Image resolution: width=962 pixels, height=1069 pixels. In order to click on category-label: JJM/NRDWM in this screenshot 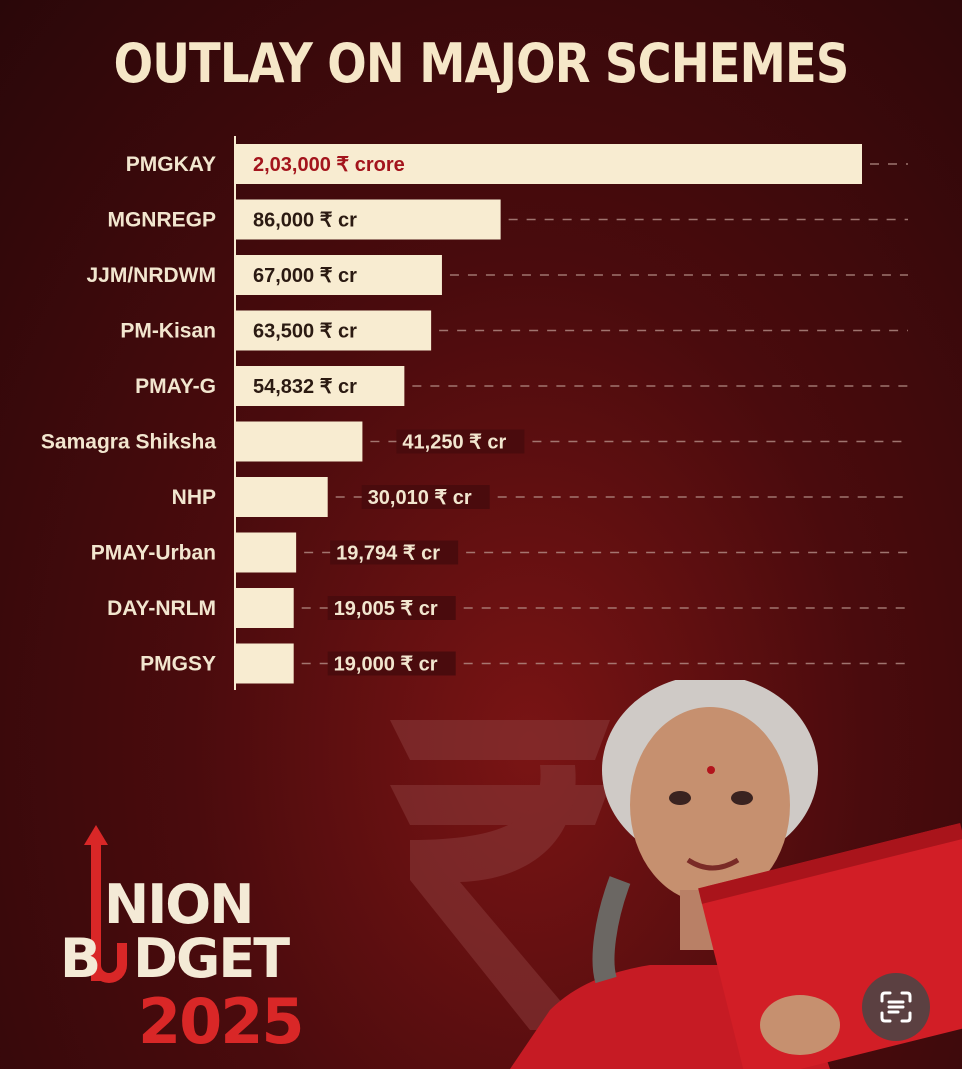, I will do `click(152, 275)`.